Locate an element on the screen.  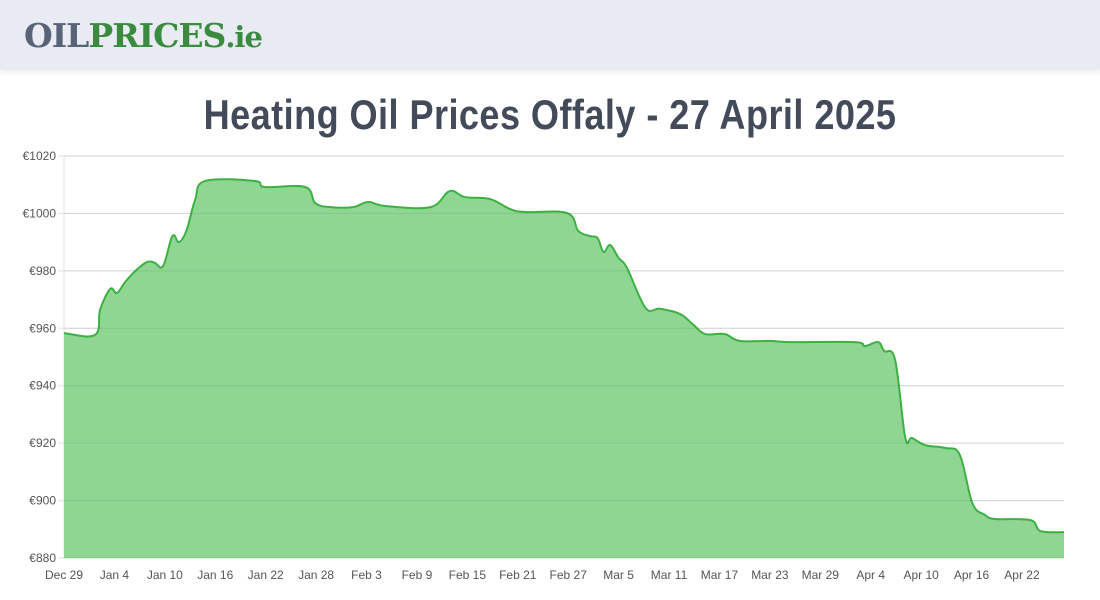
x-tick-label: Feb 21 is located at coordinates (518, 575).